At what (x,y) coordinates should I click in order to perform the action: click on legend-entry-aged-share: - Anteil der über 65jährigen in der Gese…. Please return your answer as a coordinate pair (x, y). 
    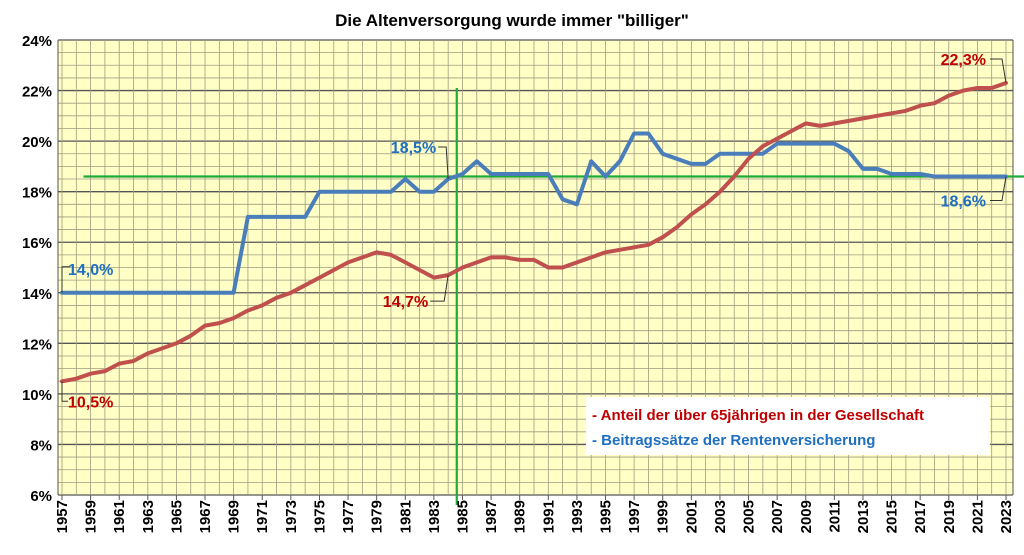
    Looking at the image, I should click on (758, 415).